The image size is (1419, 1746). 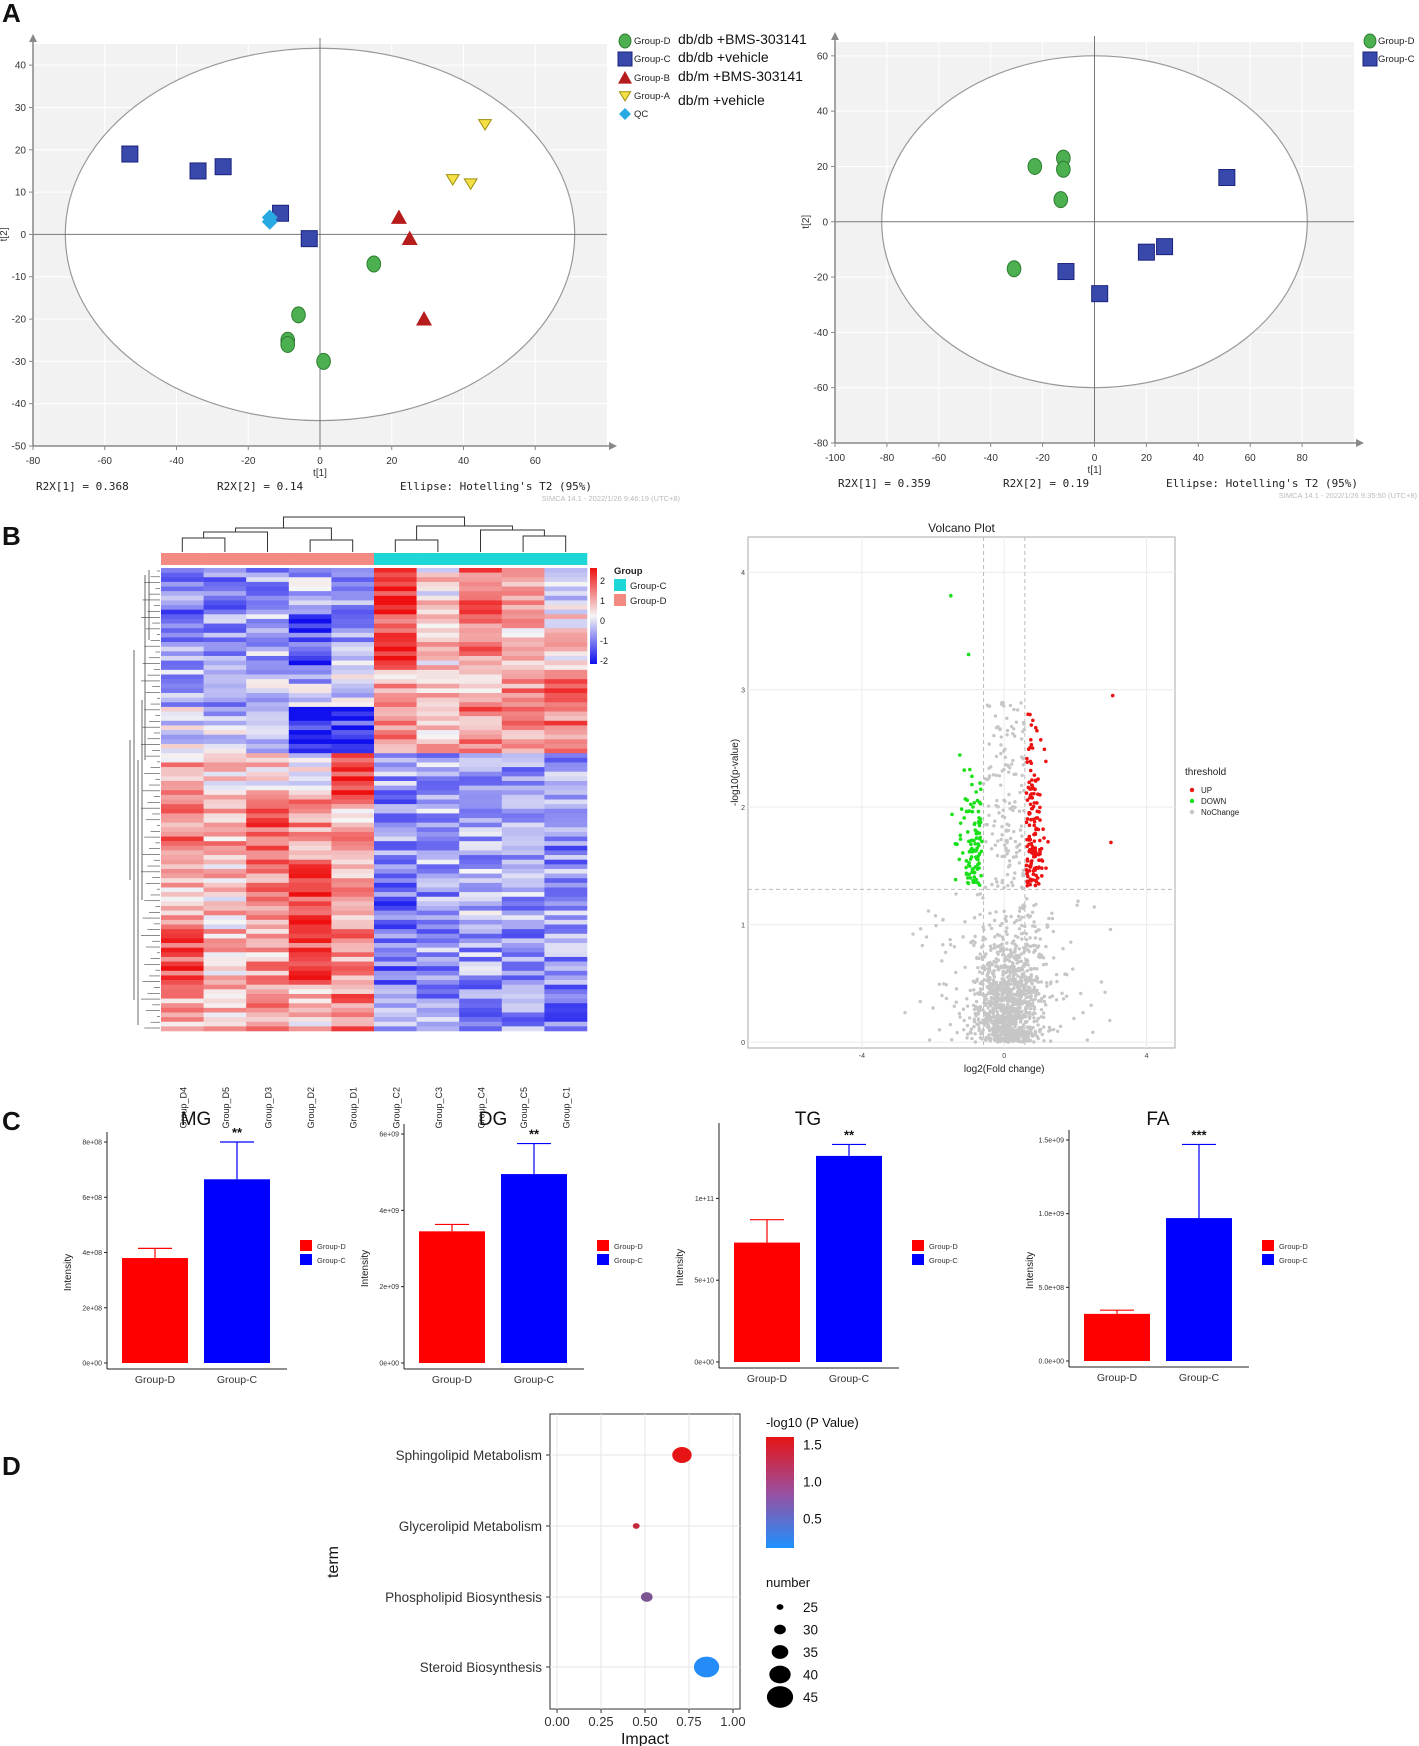 I want to click on threshold-legend-label: DOWN, so click(x=1214, y=801).